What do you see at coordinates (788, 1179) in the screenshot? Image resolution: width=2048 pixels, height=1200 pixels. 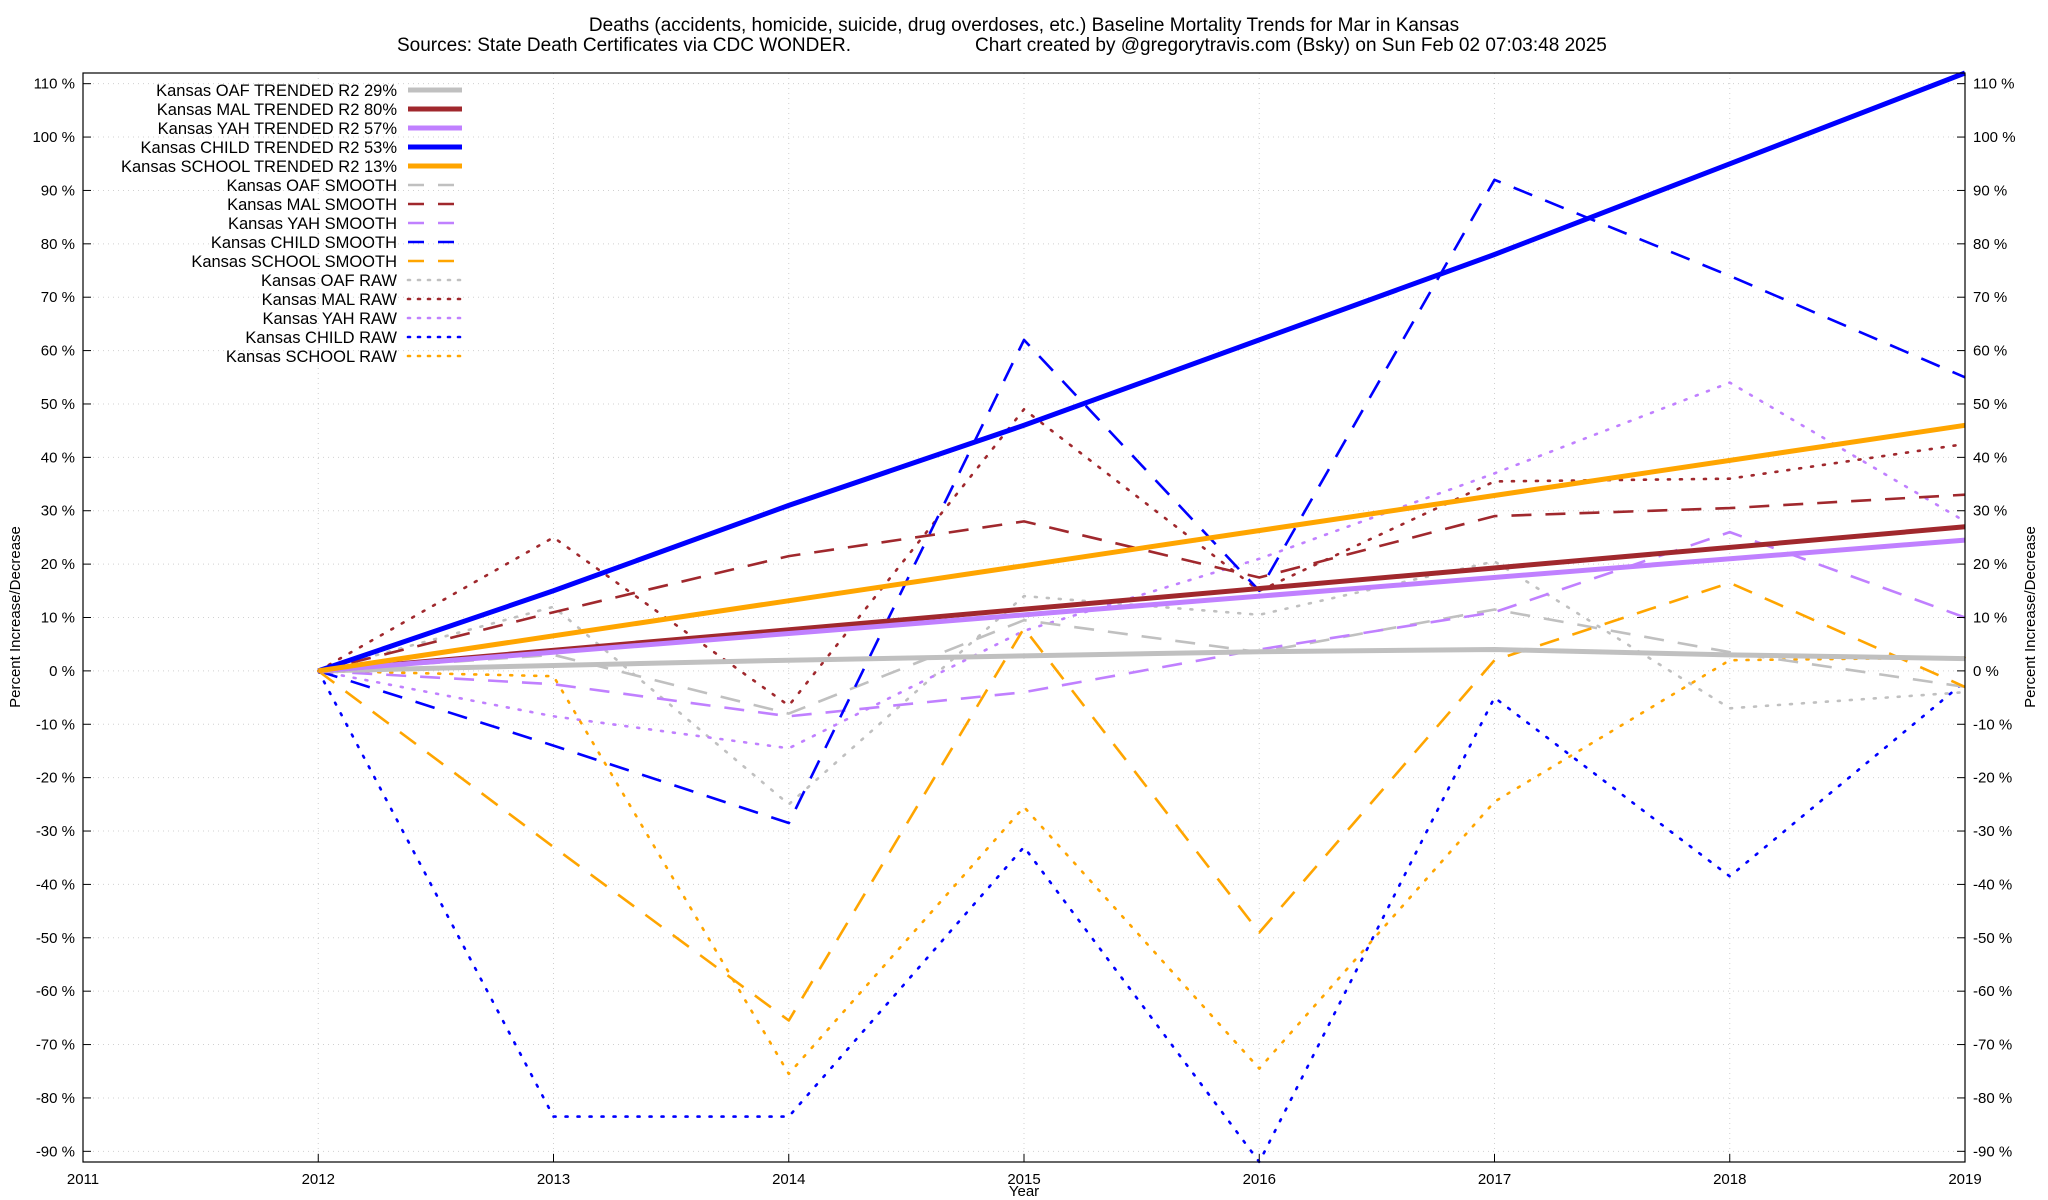 I see `x-tick-label: 2014` at bounding box center [788, 1179].